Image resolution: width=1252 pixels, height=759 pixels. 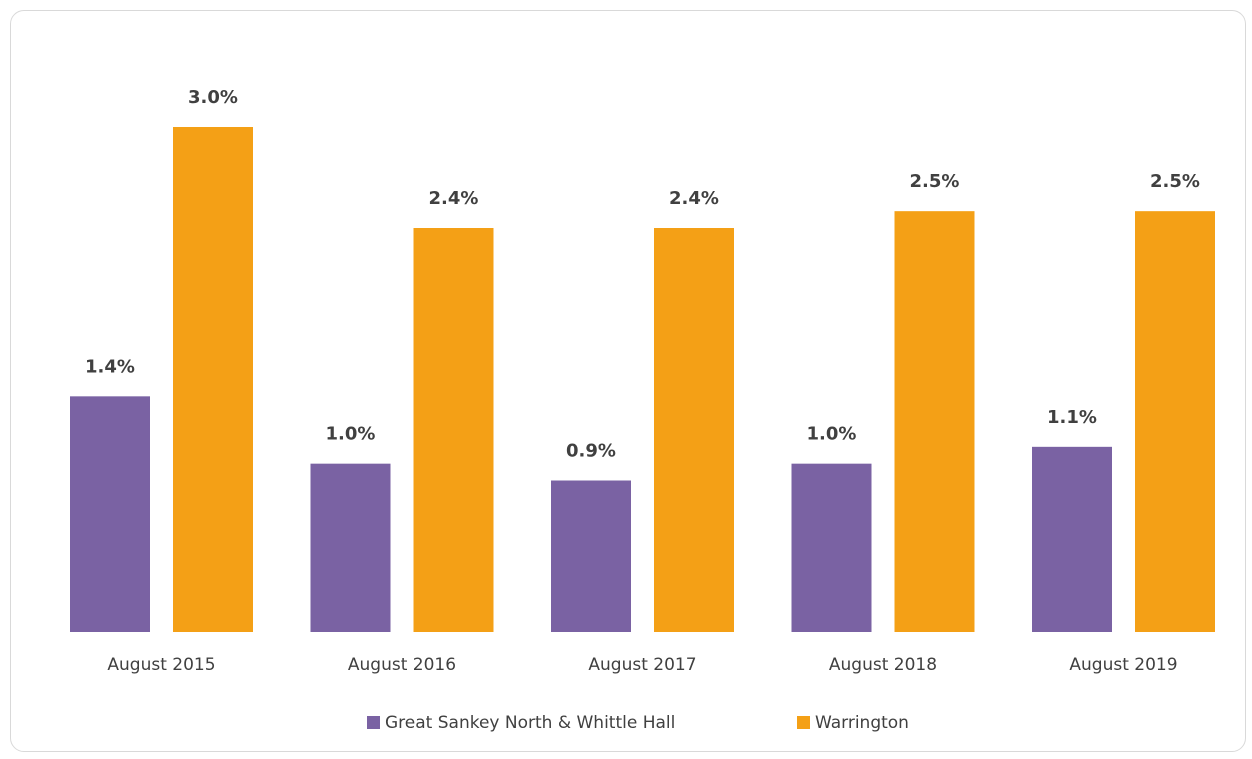 I want to click on x-tick-label: August 2018, so click(x=883, y=665).